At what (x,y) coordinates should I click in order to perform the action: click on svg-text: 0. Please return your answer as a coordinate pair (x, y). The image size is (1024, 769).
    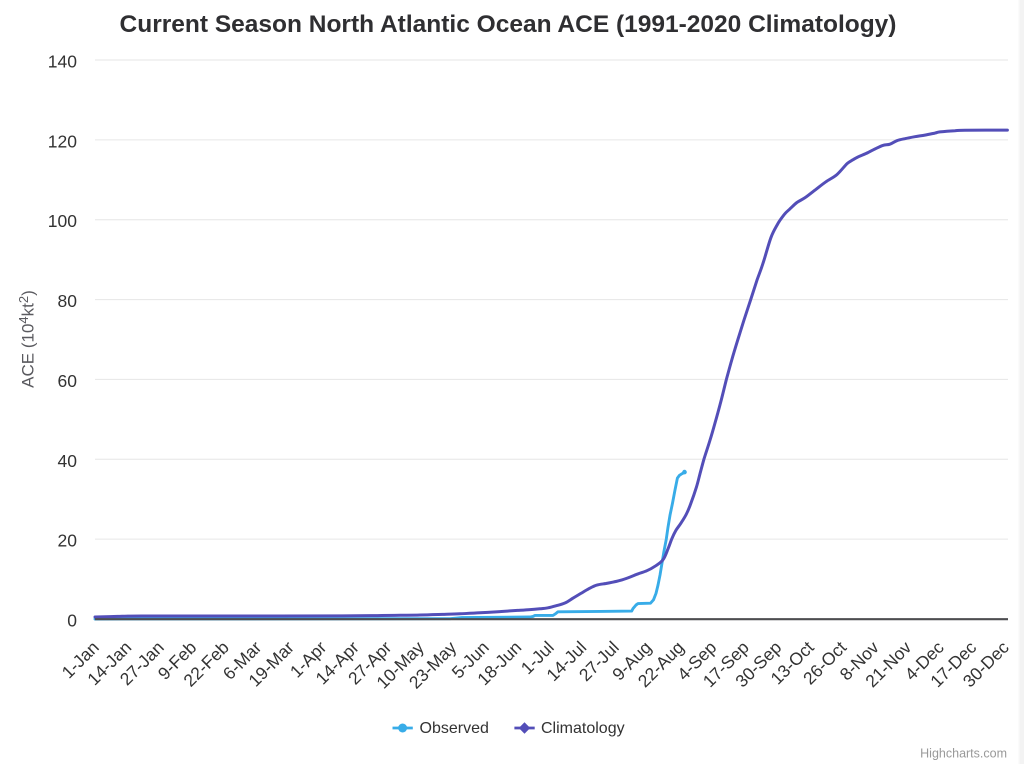
    Looking at the image, I should click on (72, 621).